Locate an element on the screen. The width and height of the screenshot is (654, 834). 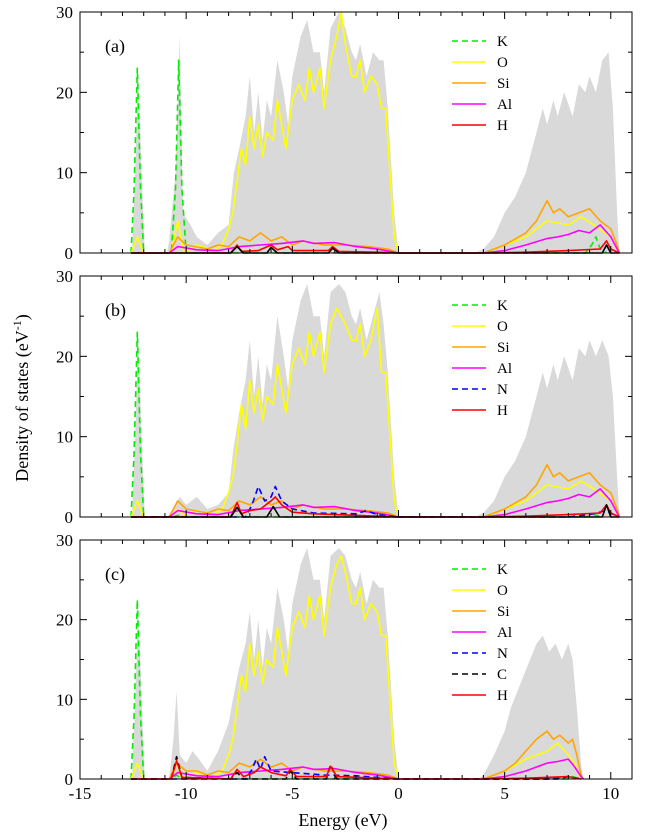
series-line-k is located at coordinates (356, 689).